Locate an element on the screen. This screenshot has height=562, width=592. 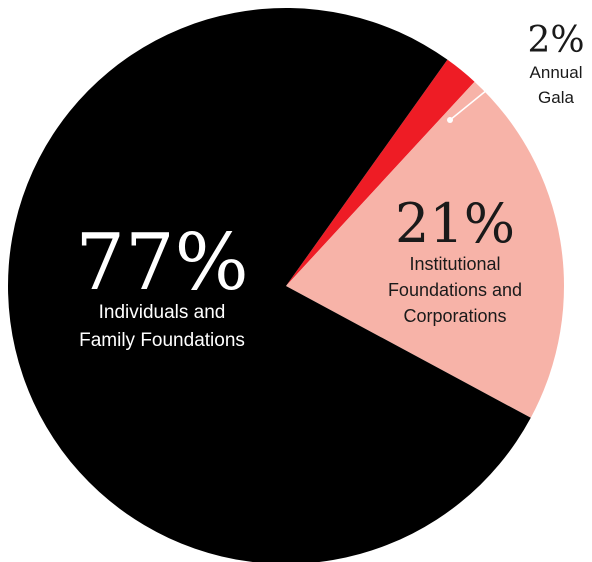
value-label-individuals: 77% is located at coordinates (161, 263).